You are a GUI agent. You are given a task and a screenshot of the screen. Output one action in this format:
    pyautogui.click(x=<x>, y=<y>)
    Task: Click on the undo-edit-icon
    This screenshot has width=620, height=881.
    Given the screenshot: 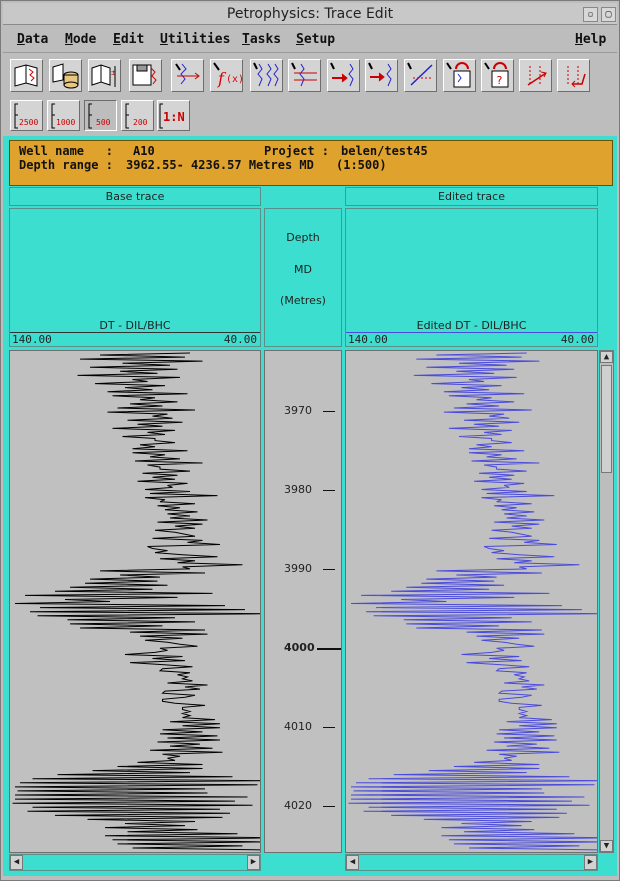 What is the action you would take?
    pyautogui.click(x=458, y=75)
    